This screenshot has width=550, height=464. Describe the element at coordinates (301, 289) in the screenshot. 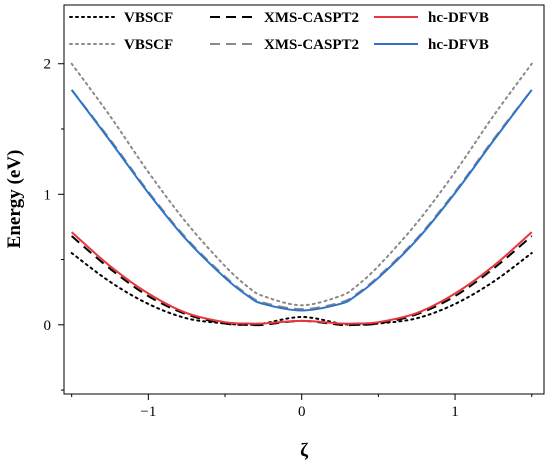

I see `series-line-ground-vbscf` at that location.